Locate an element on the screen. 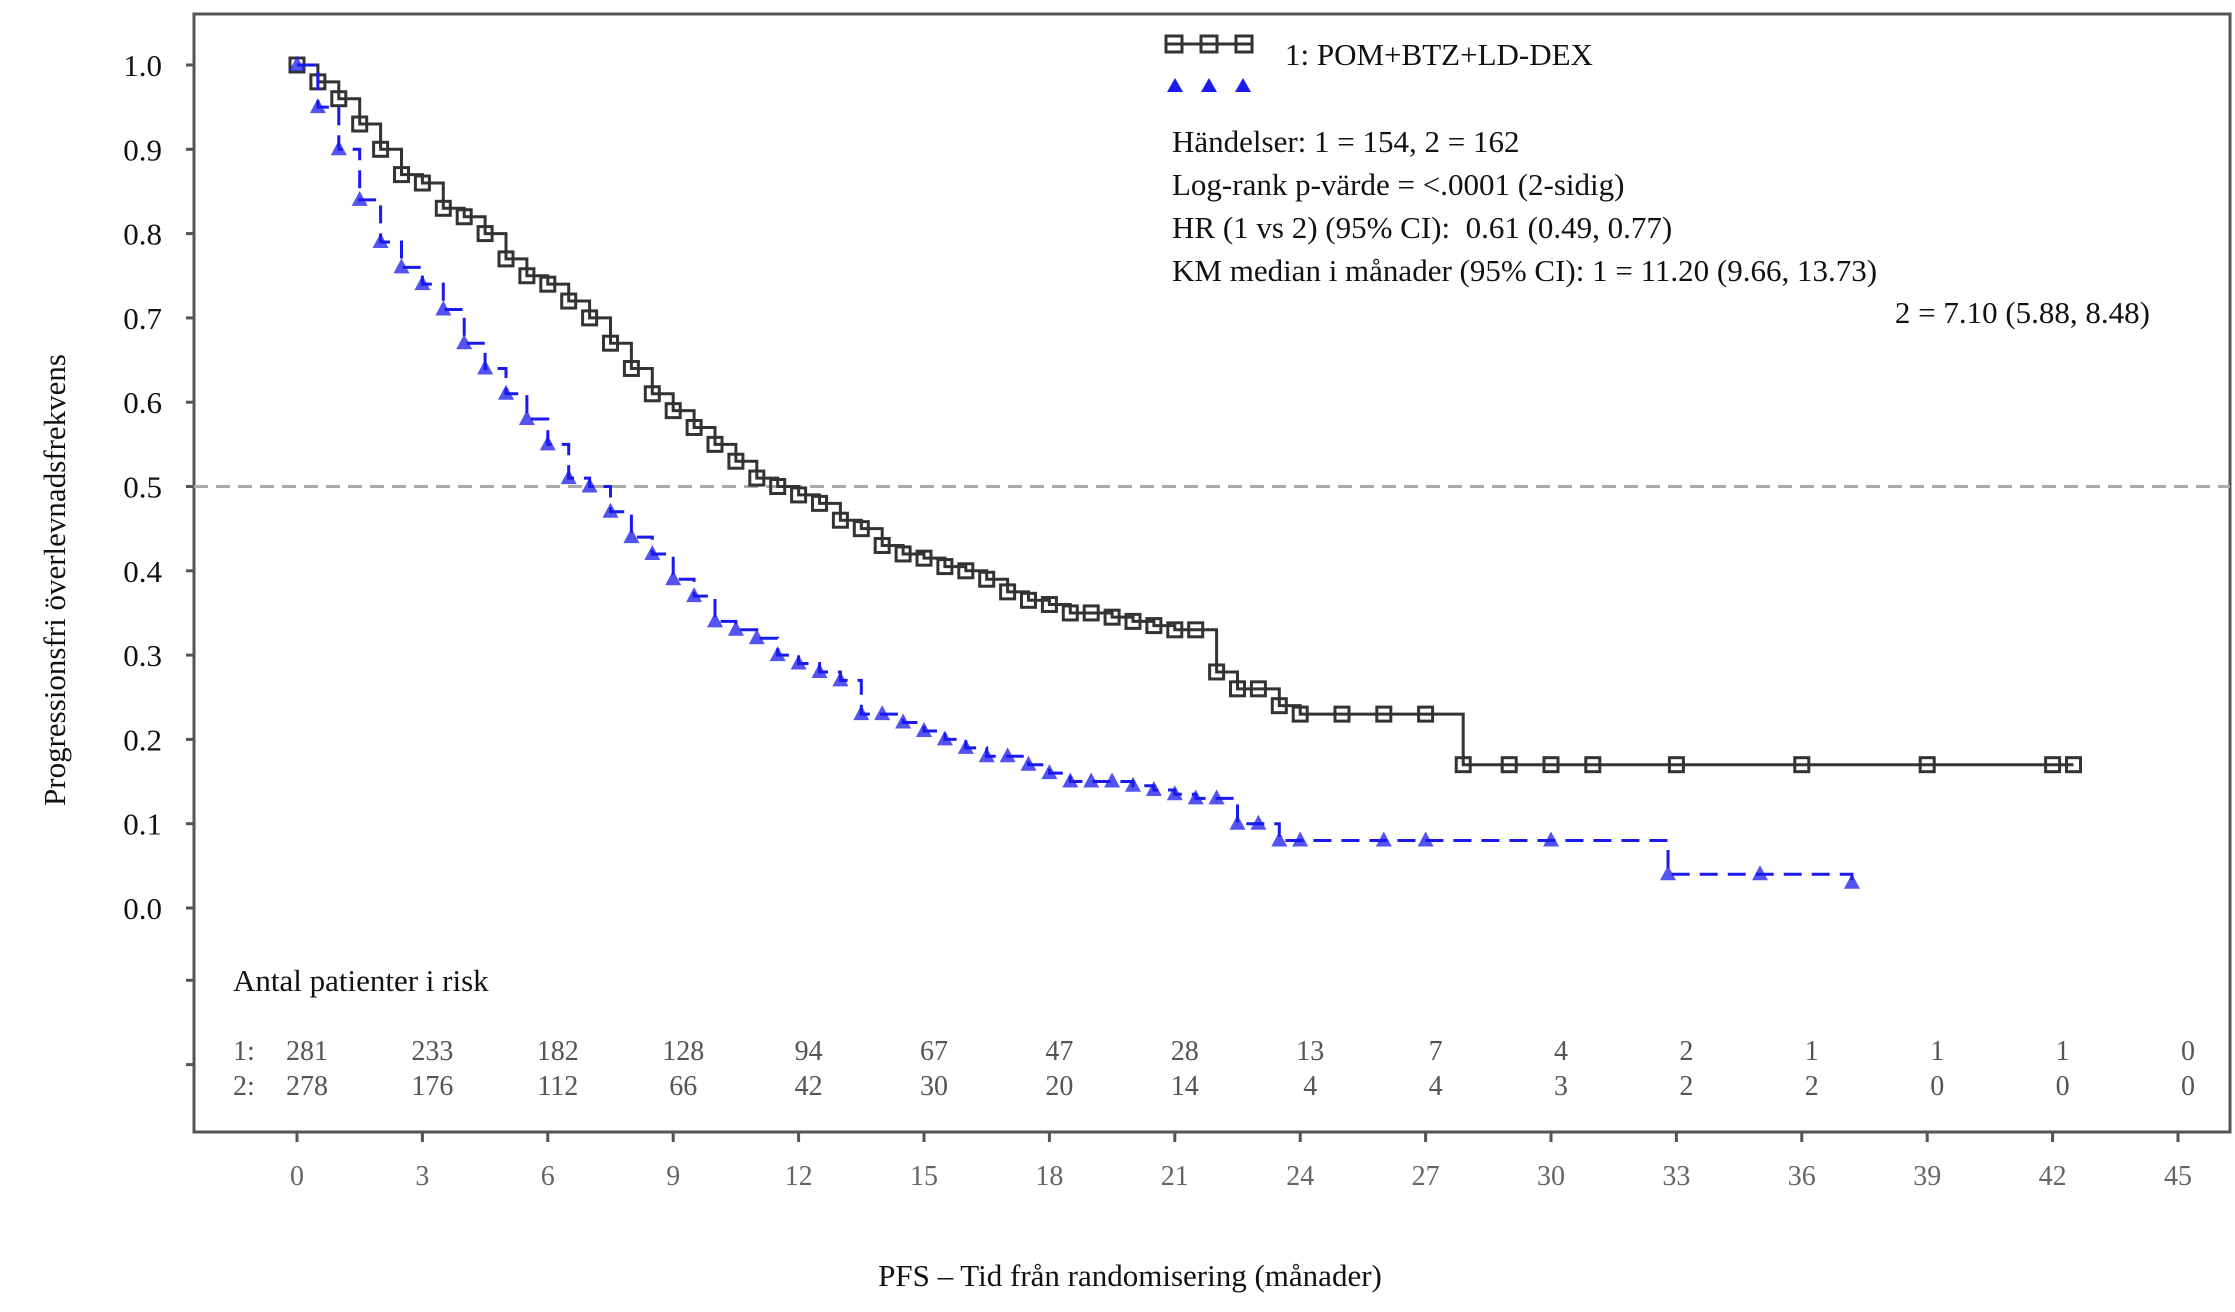 This screenshot has height=1312, width=2235. risk-cell: 67 is located at coordinates (934, 1051).